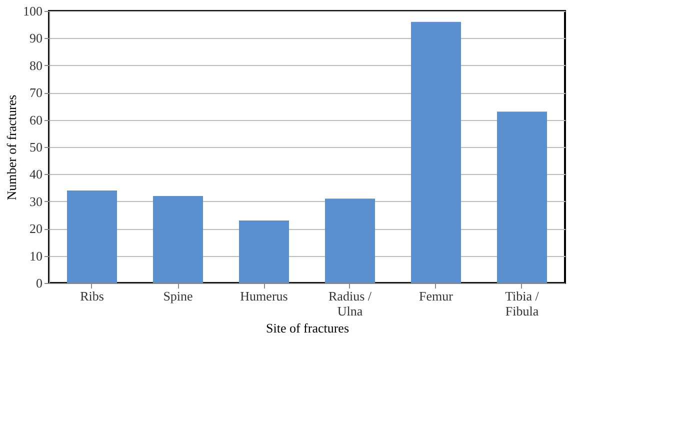 The height and width of the screenshot is (440, 678). What do you see at coordinates (36, 228) in the screenshot?
I see `y-tick-label: 20` at bounding box center [36, 228].